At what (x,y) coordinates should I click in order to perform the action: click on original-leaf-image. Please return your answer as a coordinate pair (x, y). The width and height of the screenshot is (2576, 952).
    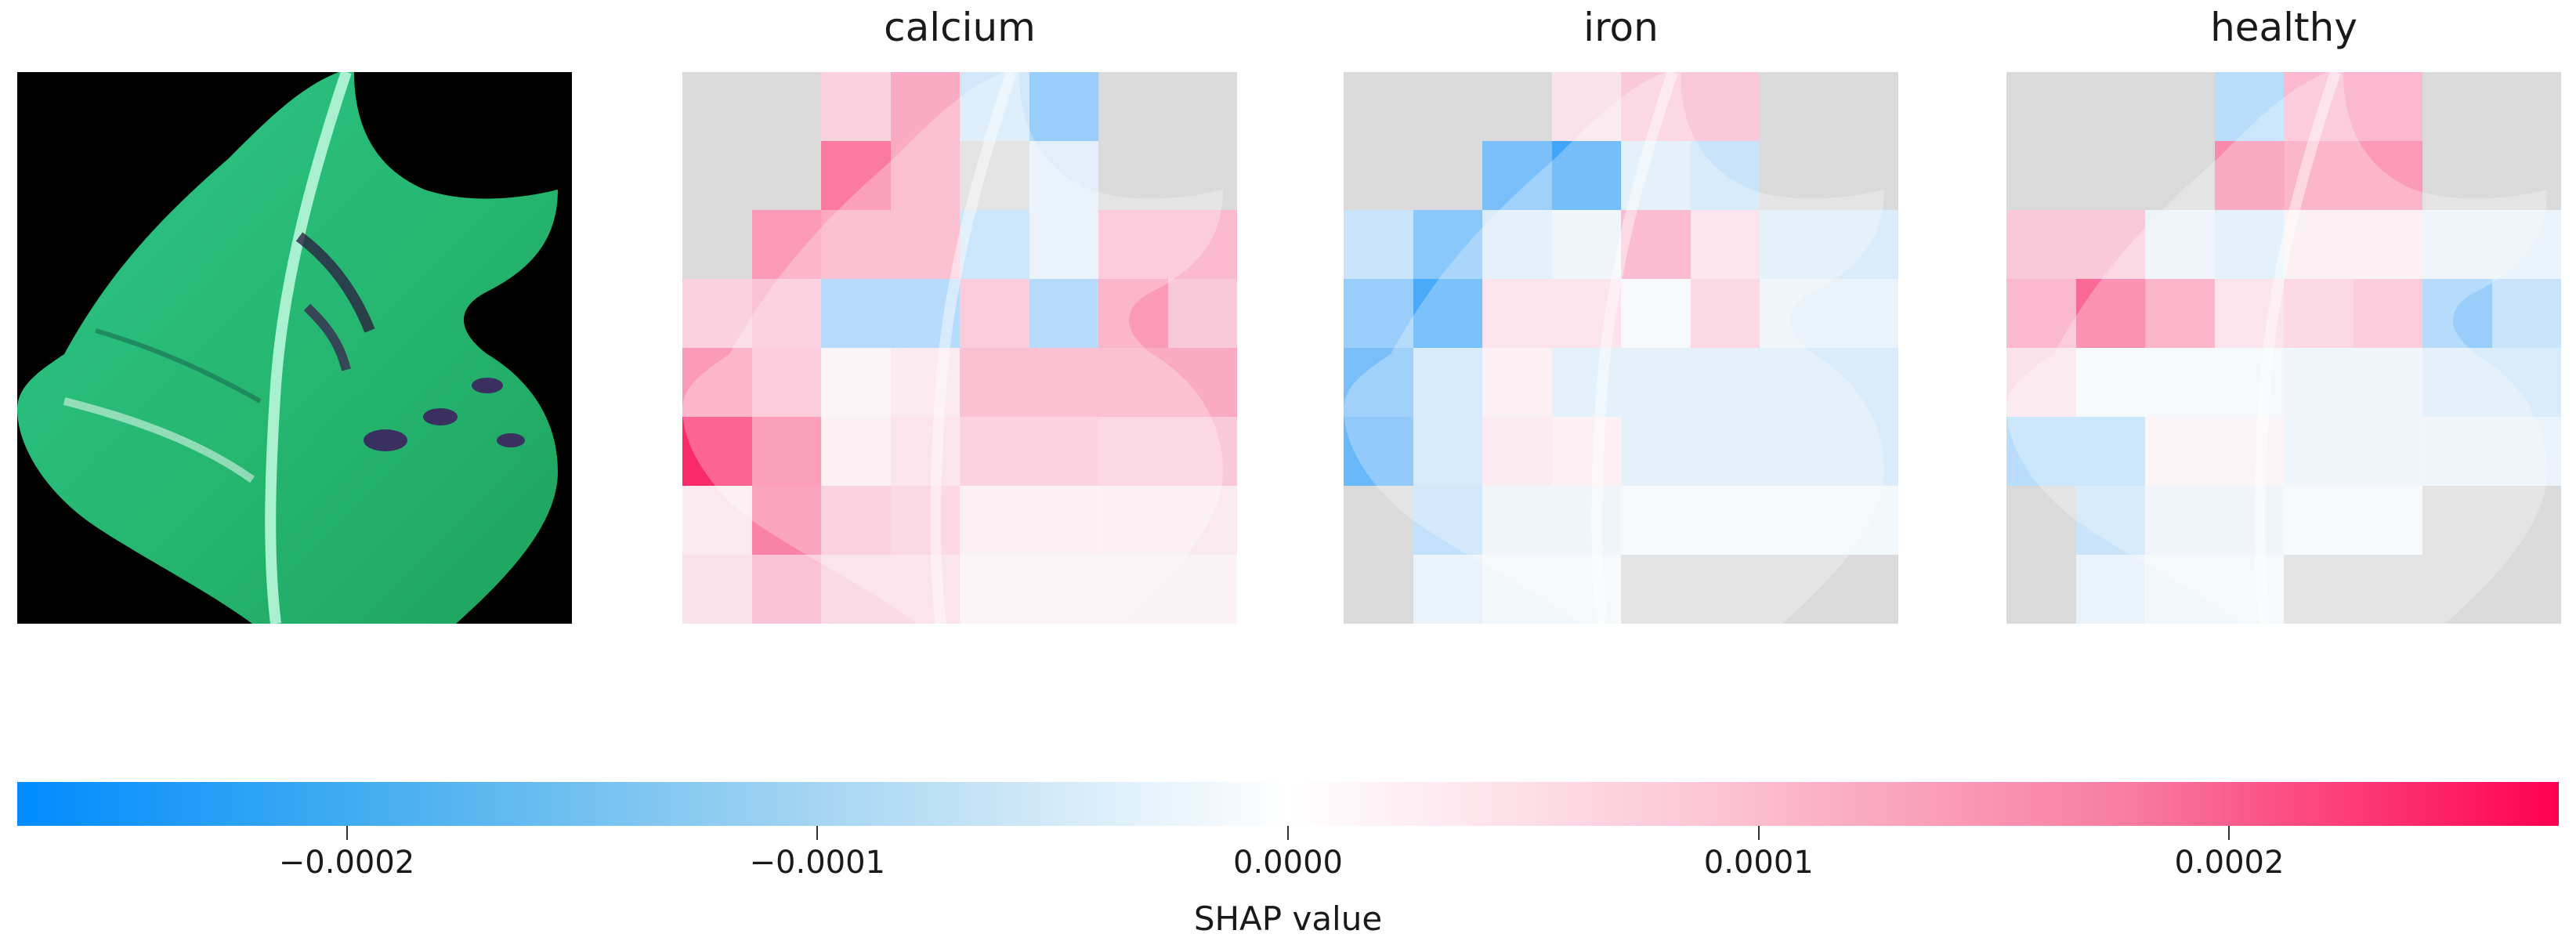
    Looking at the image, I should click on (294, 348).